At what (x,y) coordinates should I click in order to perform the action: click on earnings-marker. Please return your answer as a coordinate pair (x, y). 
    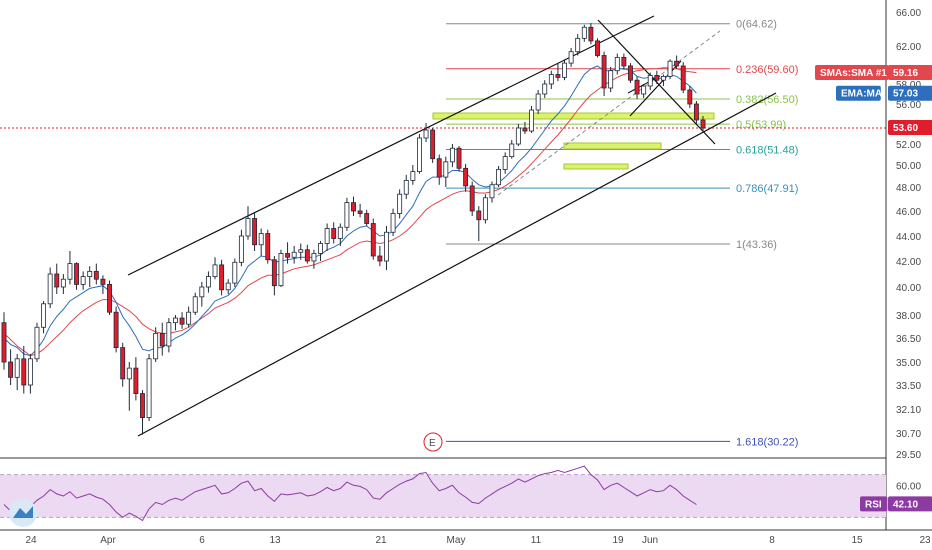
    Looking at the image, I should click on (433, 442).